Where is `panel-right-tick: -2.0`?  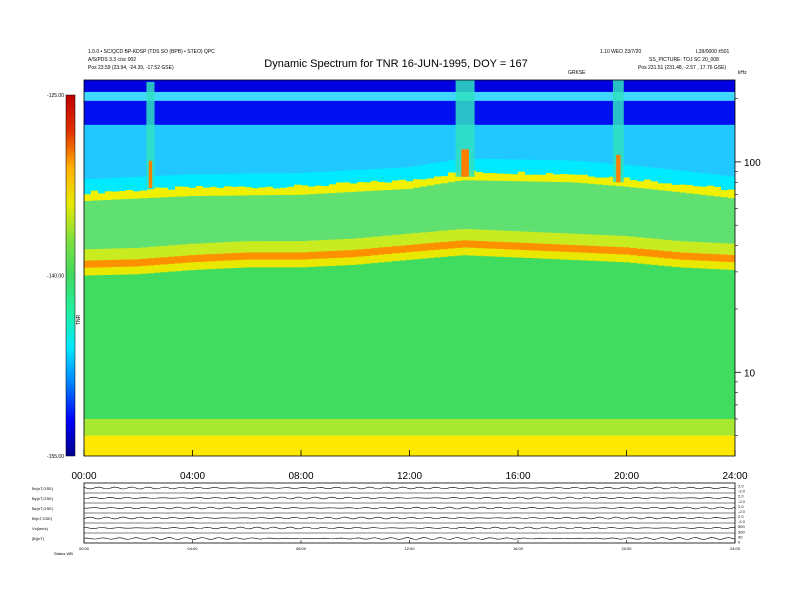
panel-right-tick: -2.0 is located at coordinates (742, 511).